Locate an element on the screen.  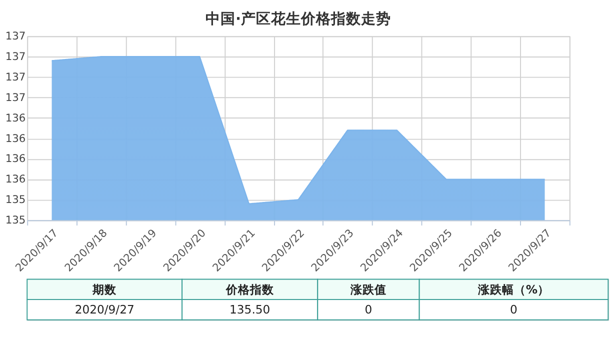
chart-title: 中国·产区花生价格指数走势 is located at coordinates (299, 19).